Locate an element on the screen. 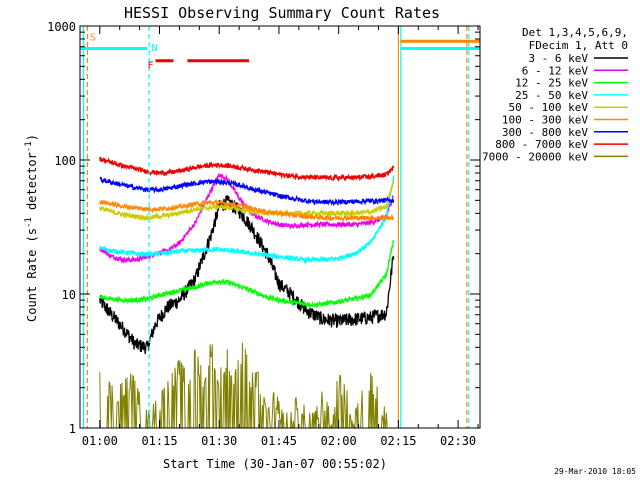 This screenshot has height=480, width=640. x-tick-label: 01:00 is located at coordinates (100, 441).